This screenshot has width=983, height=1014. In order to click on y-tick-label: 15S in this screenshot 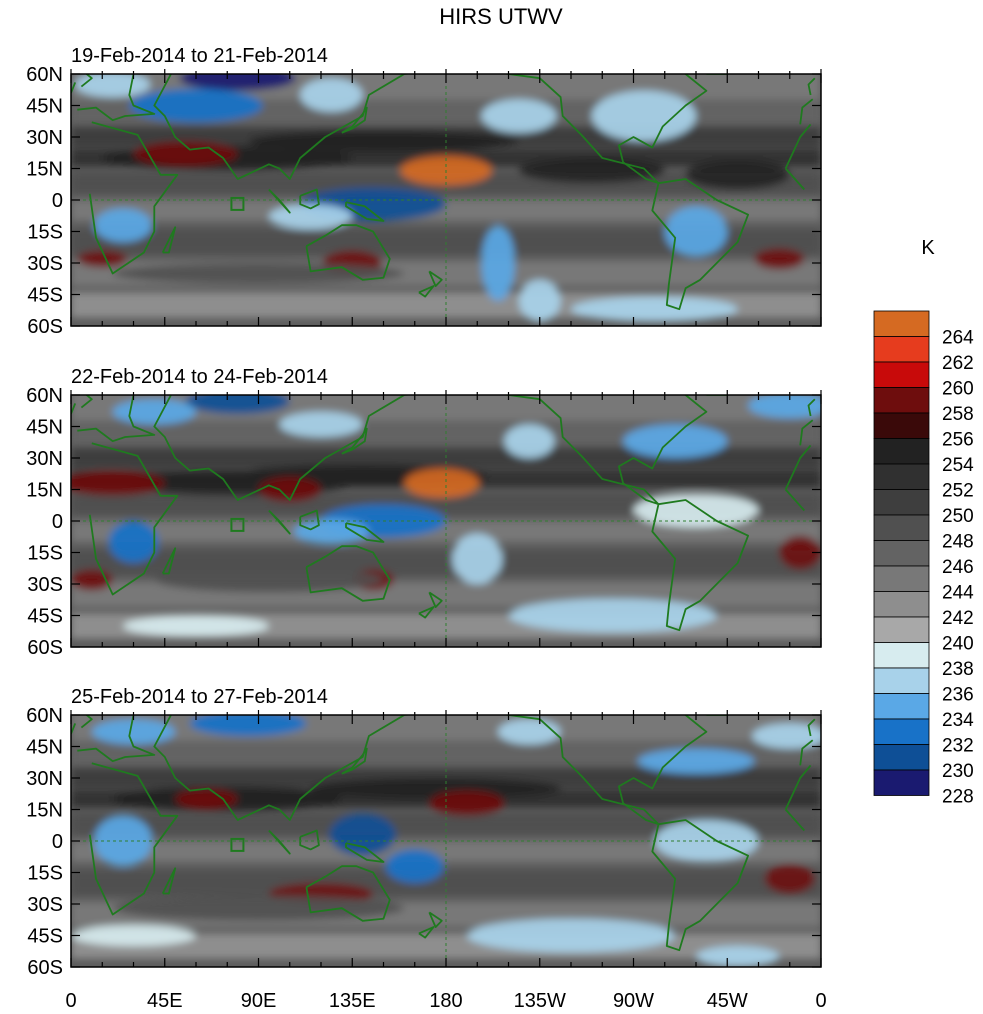, I will do `click(45, 554)`.